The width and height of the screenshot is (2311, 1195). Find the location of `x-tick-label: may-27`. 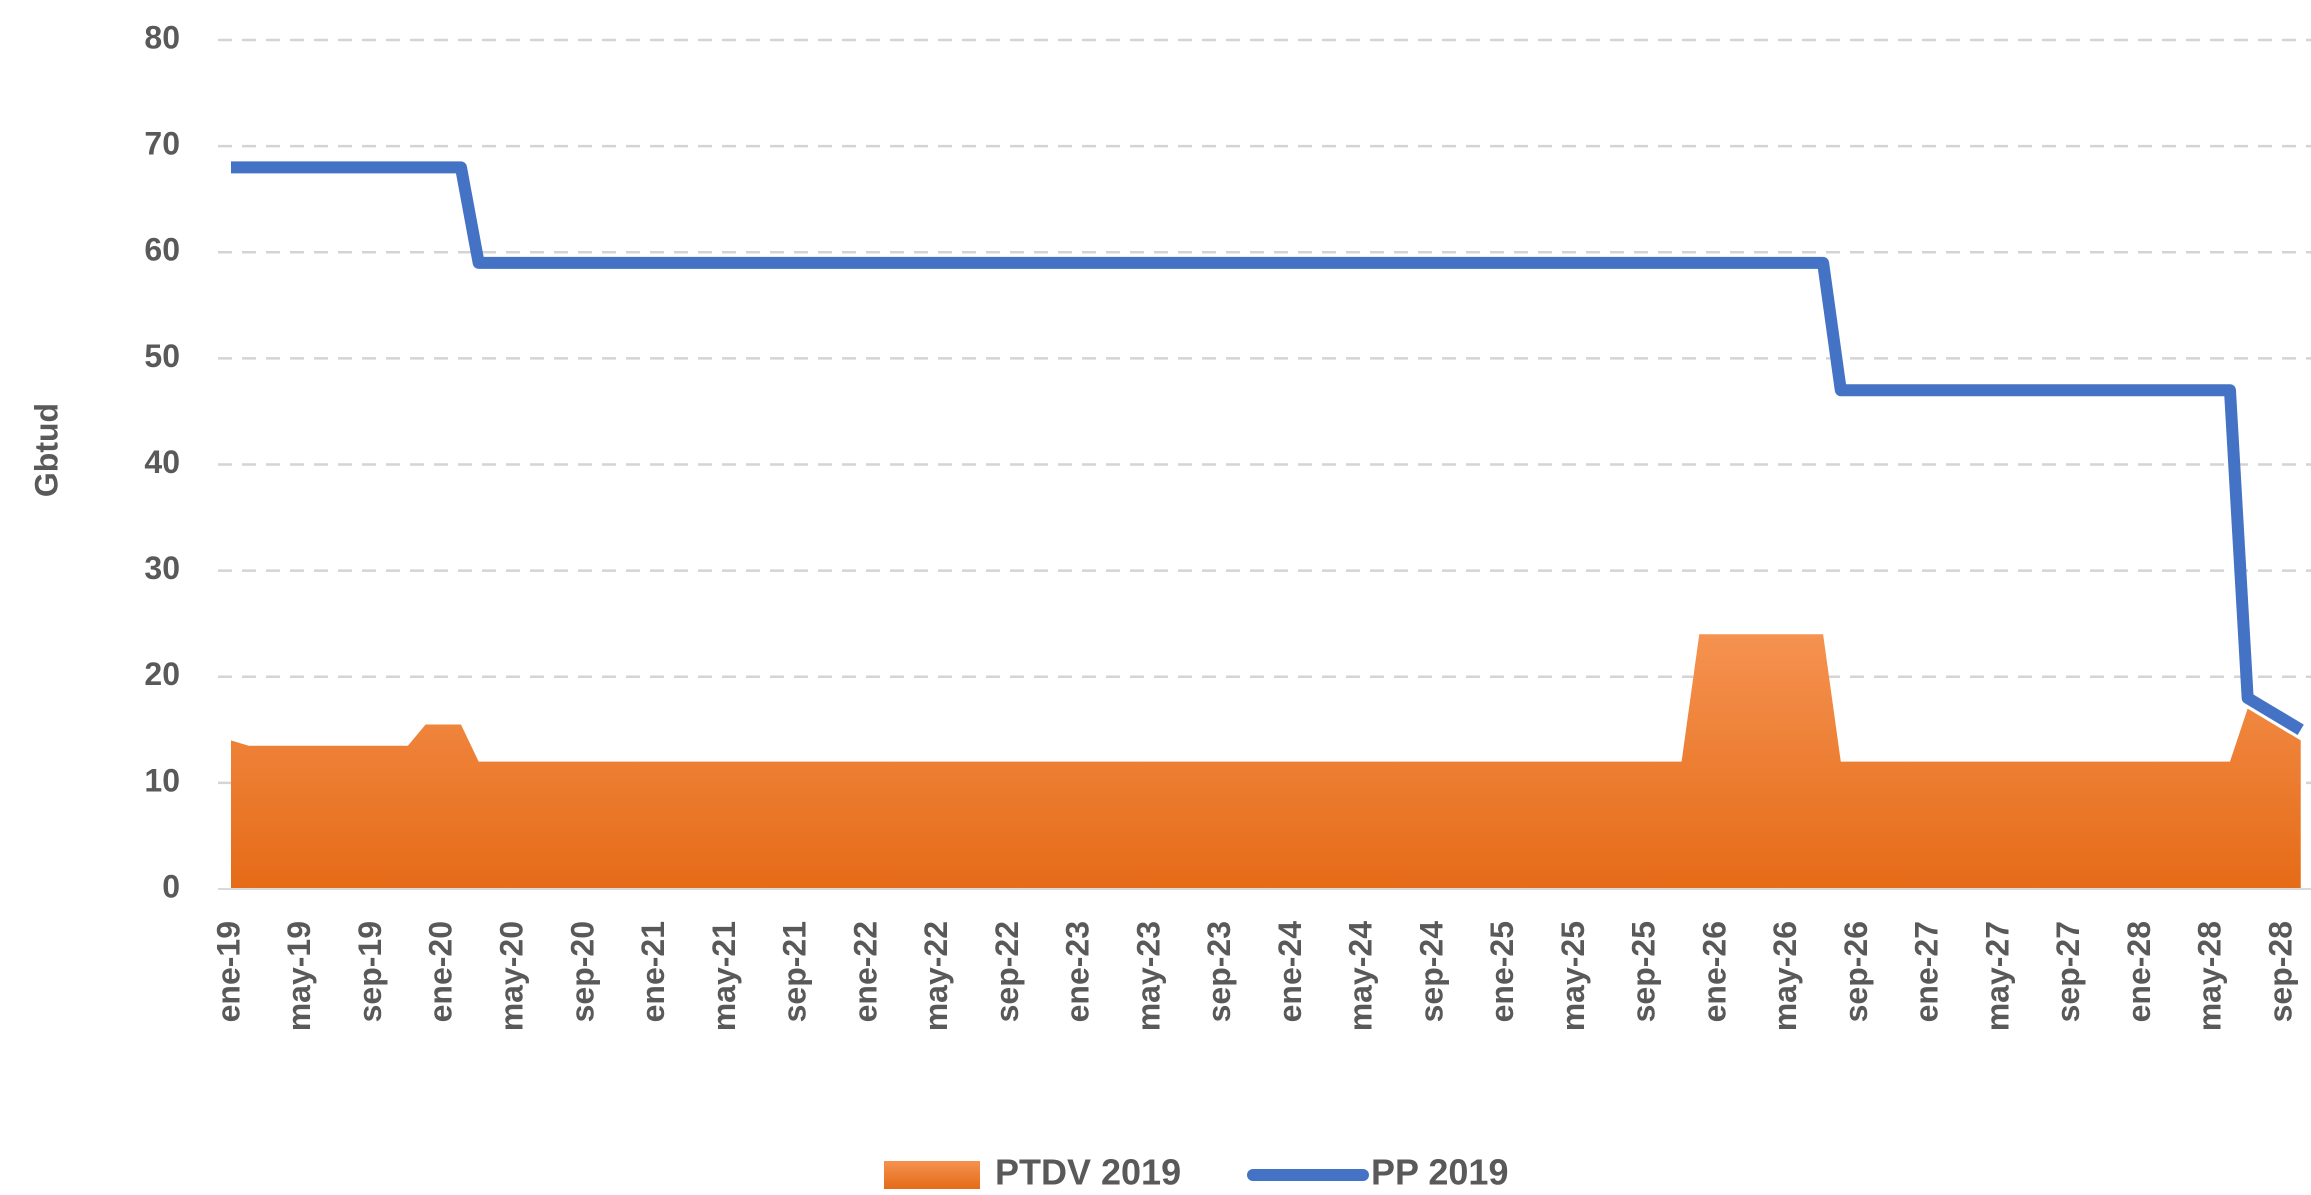

x-tick-label: may-27 is located at coordinates (1997, 976).